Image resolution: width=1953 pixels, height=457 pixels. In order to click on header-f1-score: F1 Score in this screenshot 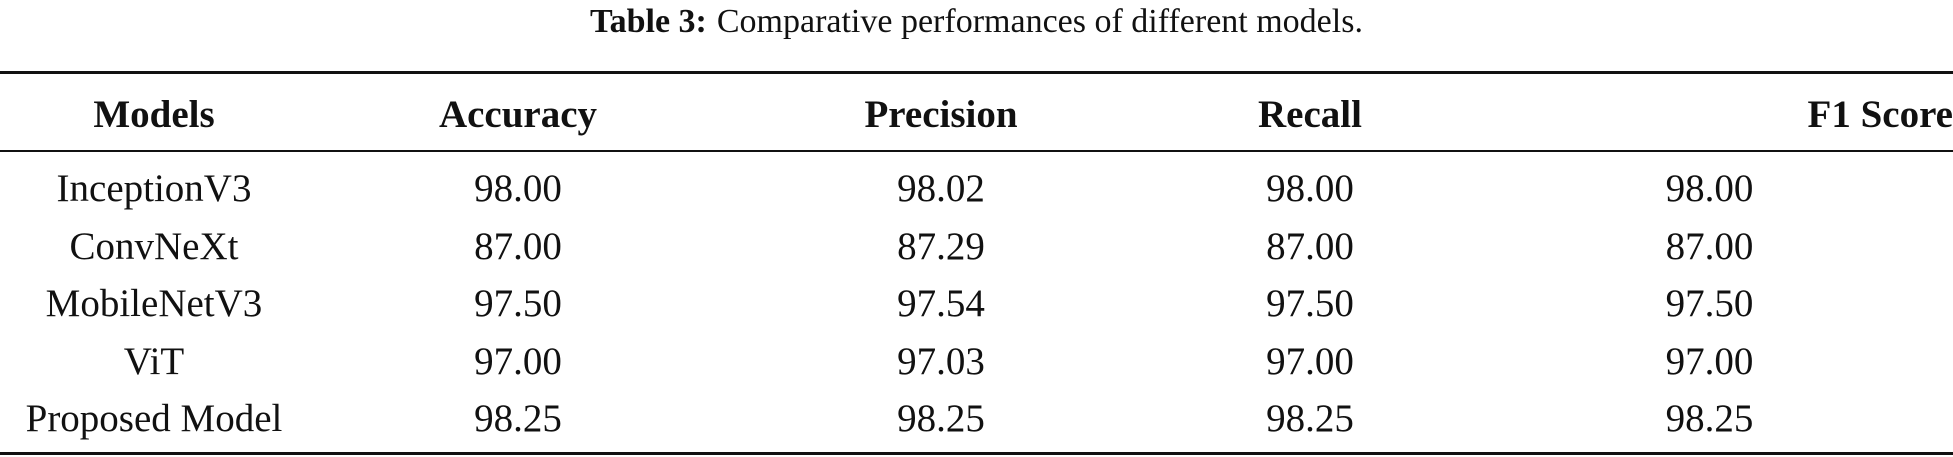, I will do `click(1880, 114)`.